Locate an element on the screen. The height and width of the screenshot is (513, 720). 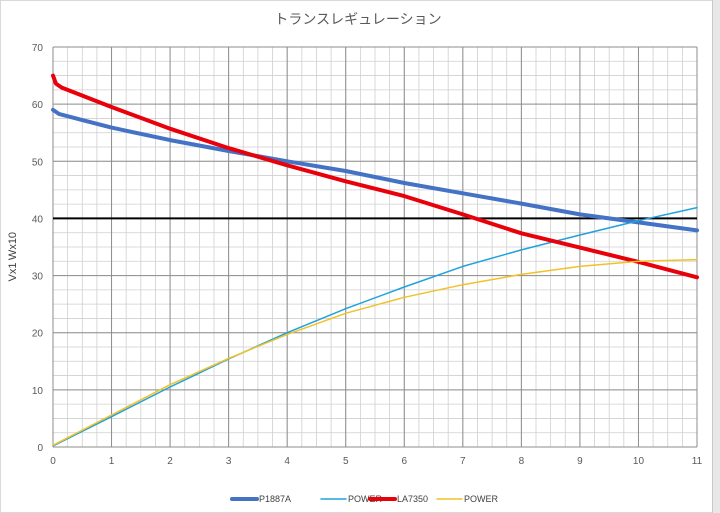
window-edge-strip is located at coordinates (716, 256).